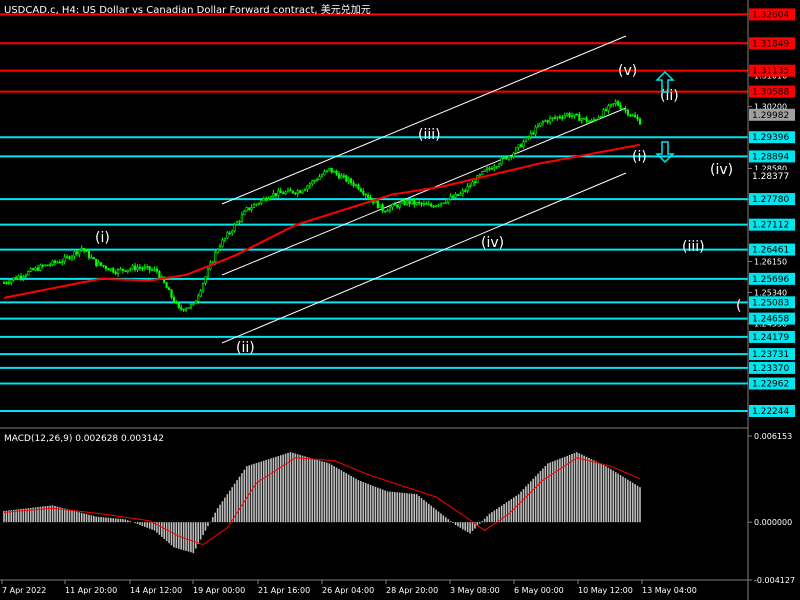 The height and width of the screenshot is (600, 800). Describe the element at coordinates (770, 93) in the screenshot. I see `level-tag-text: 1.30588` at that location.